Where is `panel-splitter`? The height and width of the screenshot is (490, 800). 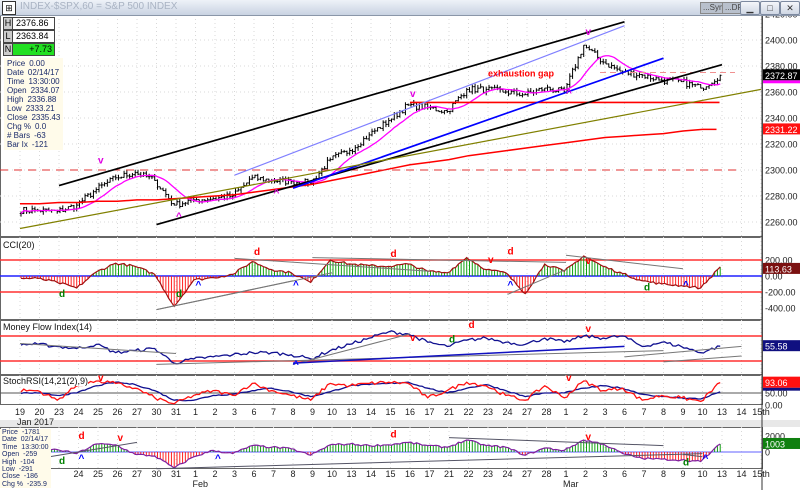
panel-splitter is located at coordinates (400, 423).